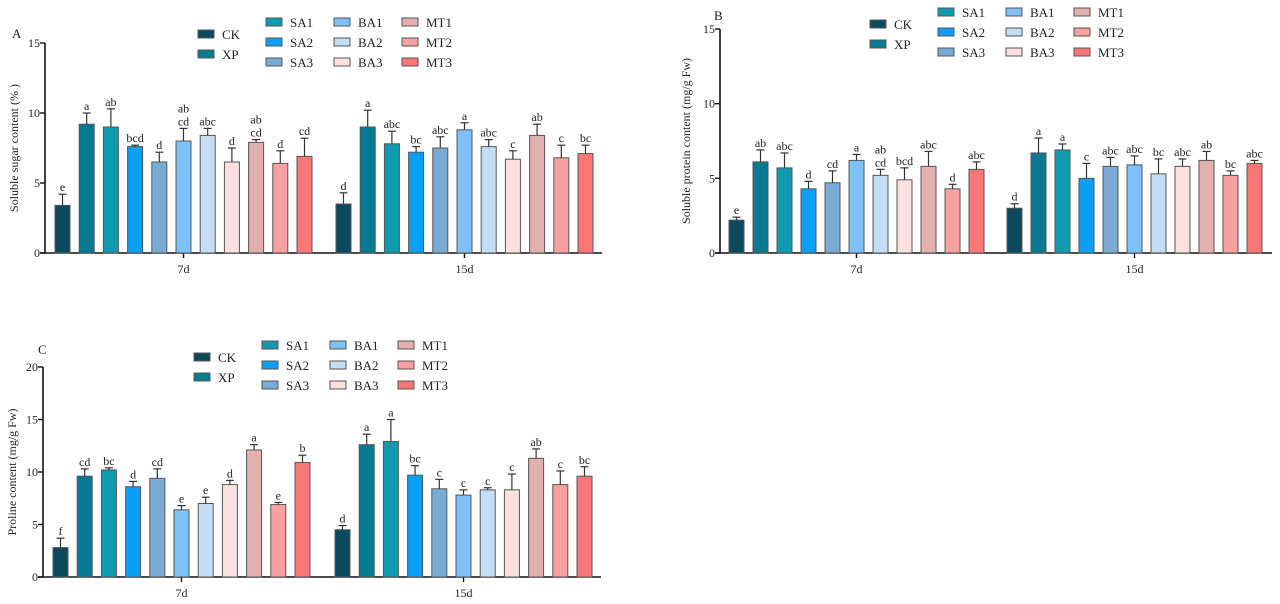 The width and height of the screenshot is (1280, 604). What do you see at coordinates (736, 236) in the screenshot?
I see `bar-ck-7d` at bounding box center [736, 236].